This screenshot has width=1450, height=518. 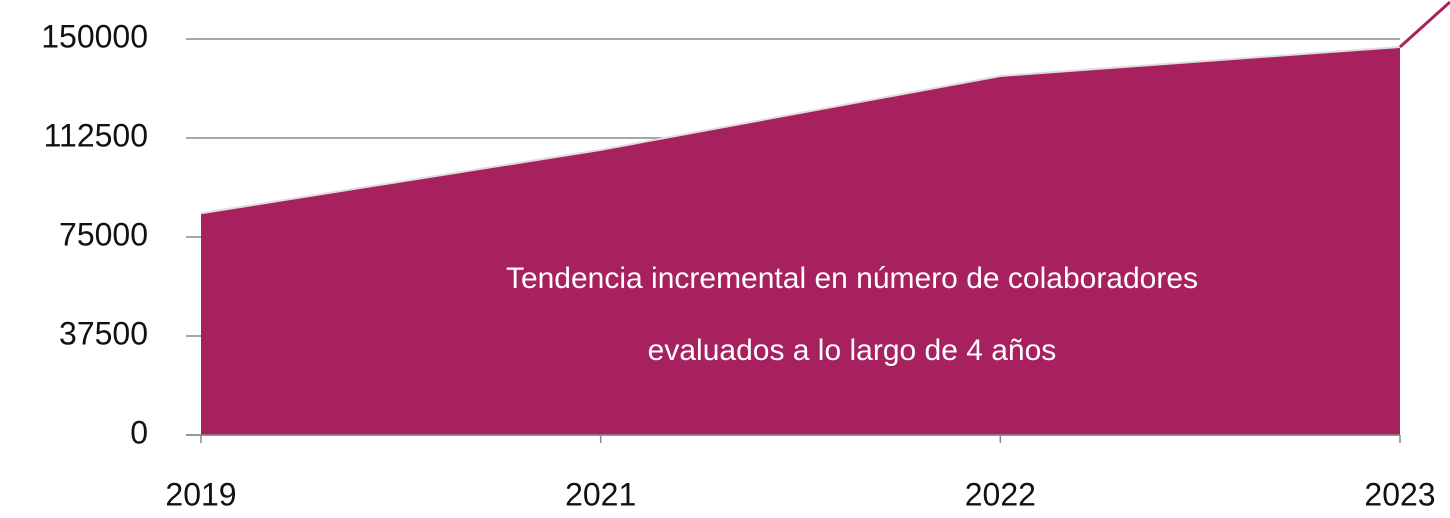 What do you see at coordinates (600, 494) in the screenshot?
I see `x-tick-label: 2021` at bounding box center [600, 494].